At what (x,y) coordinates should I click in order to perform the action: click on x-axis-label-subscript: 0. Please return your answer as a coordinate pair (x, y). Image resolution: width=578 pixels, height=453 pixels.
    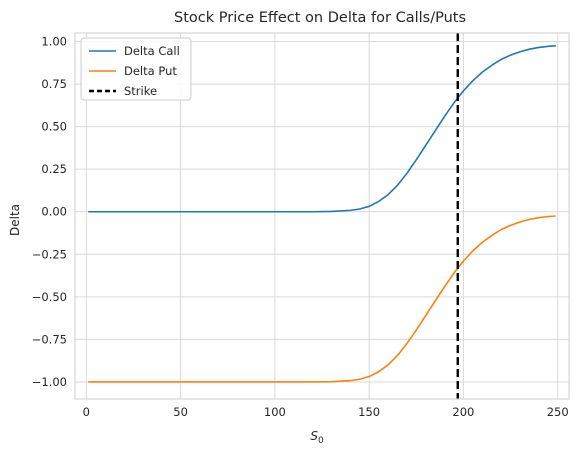
    Looking at the image, I should click on (321, 441).